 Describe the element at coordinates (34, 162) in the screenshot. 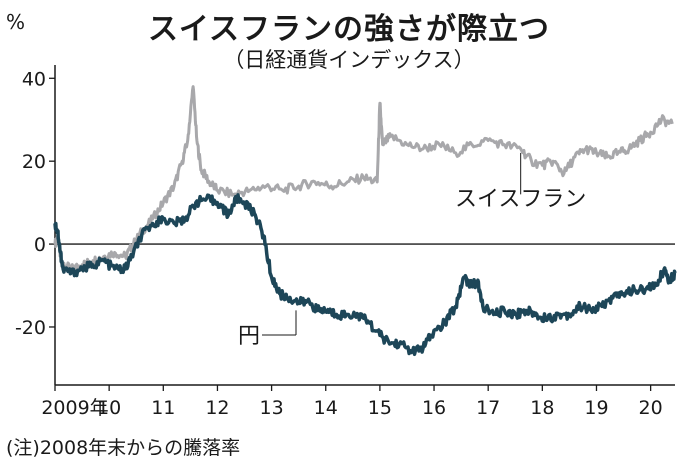

I see `y-tick-label: 20` at that location.